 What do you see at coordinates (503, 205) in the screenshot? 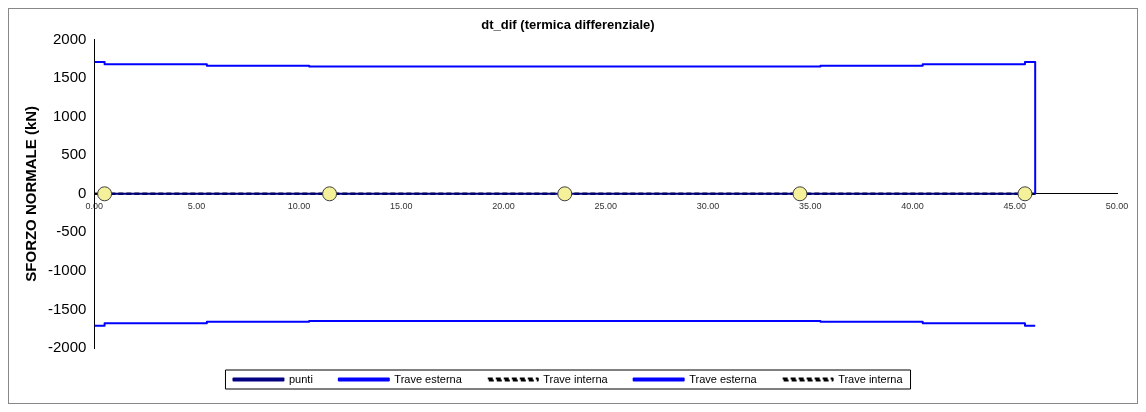
I see `x-tick-label: 20.00` at bounding box center [503, 205].